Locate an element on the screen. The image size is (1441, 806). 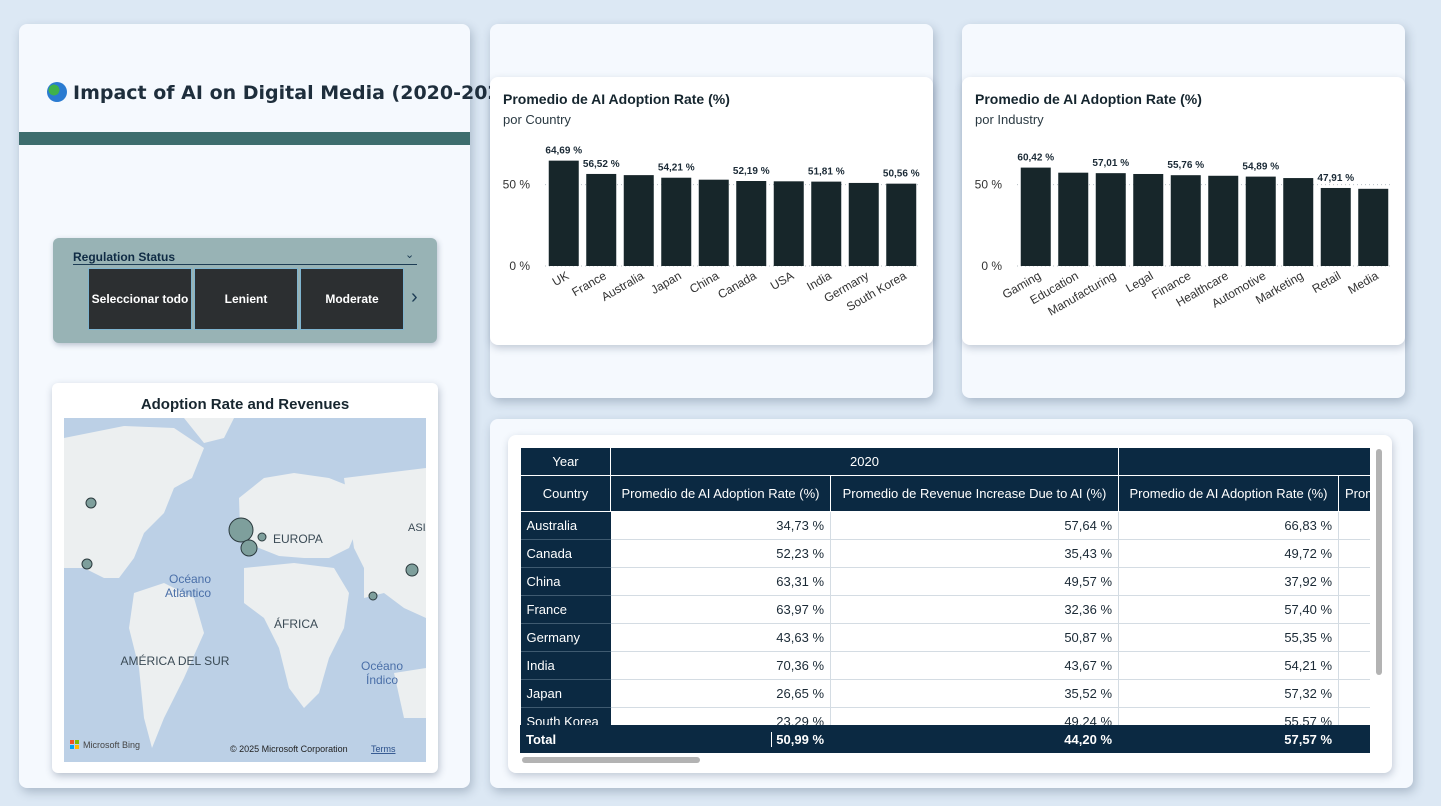
bar-canada is located at coordinates (751, 223).